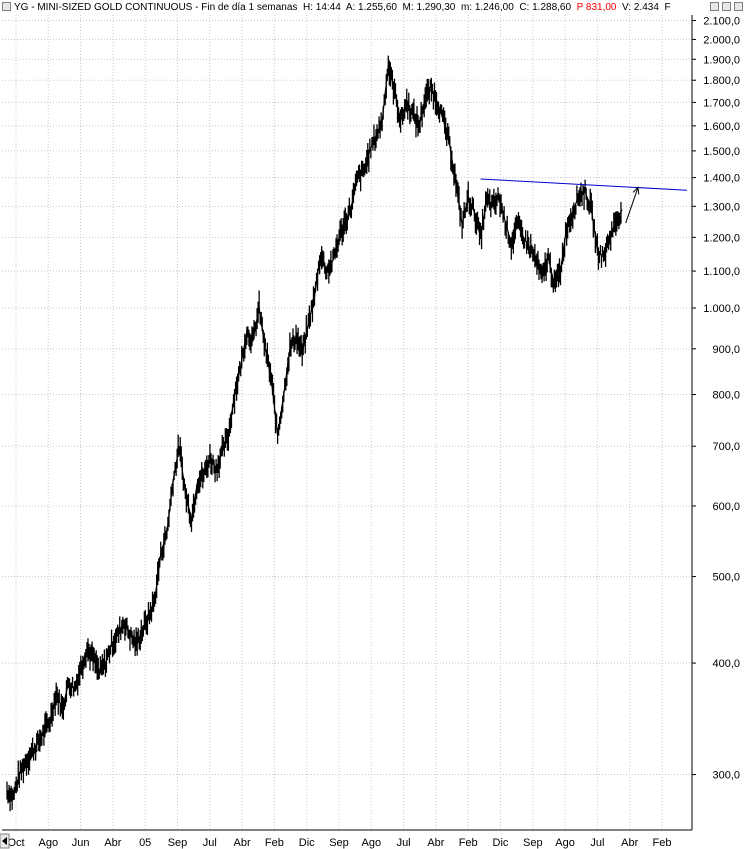 The width and height of the screenshot is (748, 849). I want to click on x-tick-label: Oct, so click(15, 843).